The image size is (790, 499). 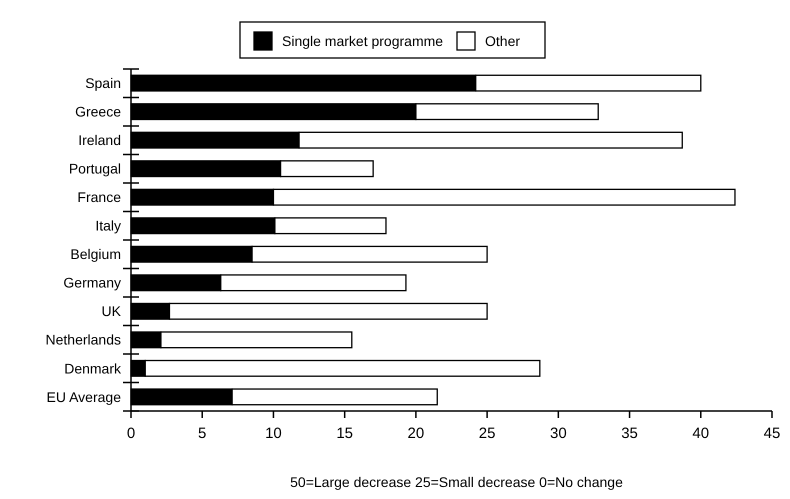 What do you see at coordinates (772, 433) in the screenshot?
I see `x-tick-label: 45` at bounding box center [772, 433].